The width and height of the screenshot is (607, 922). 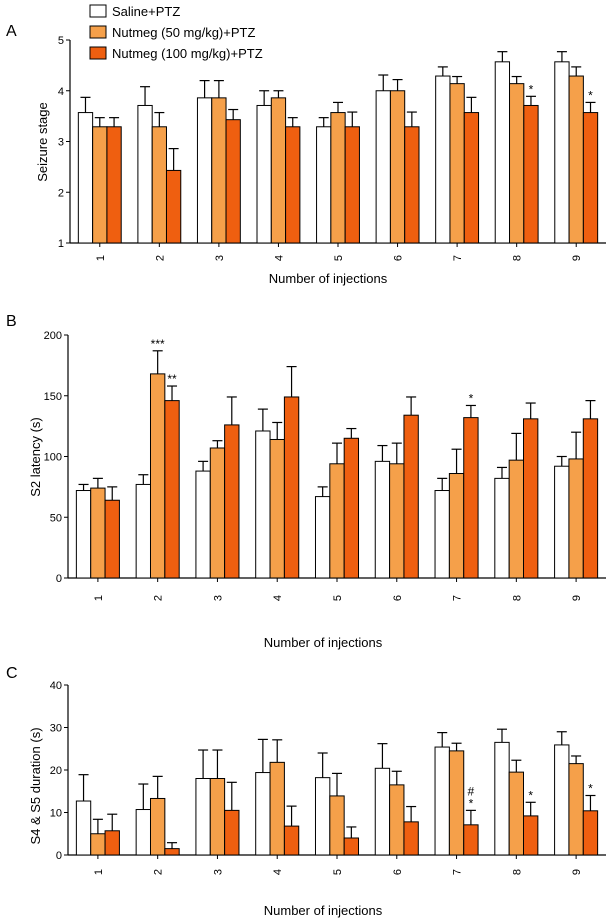 What do you see at coordinates (278, 598) in the screenshot?
I see `panel-b-x-tick-label: 4` at bounding box center [278, 598].